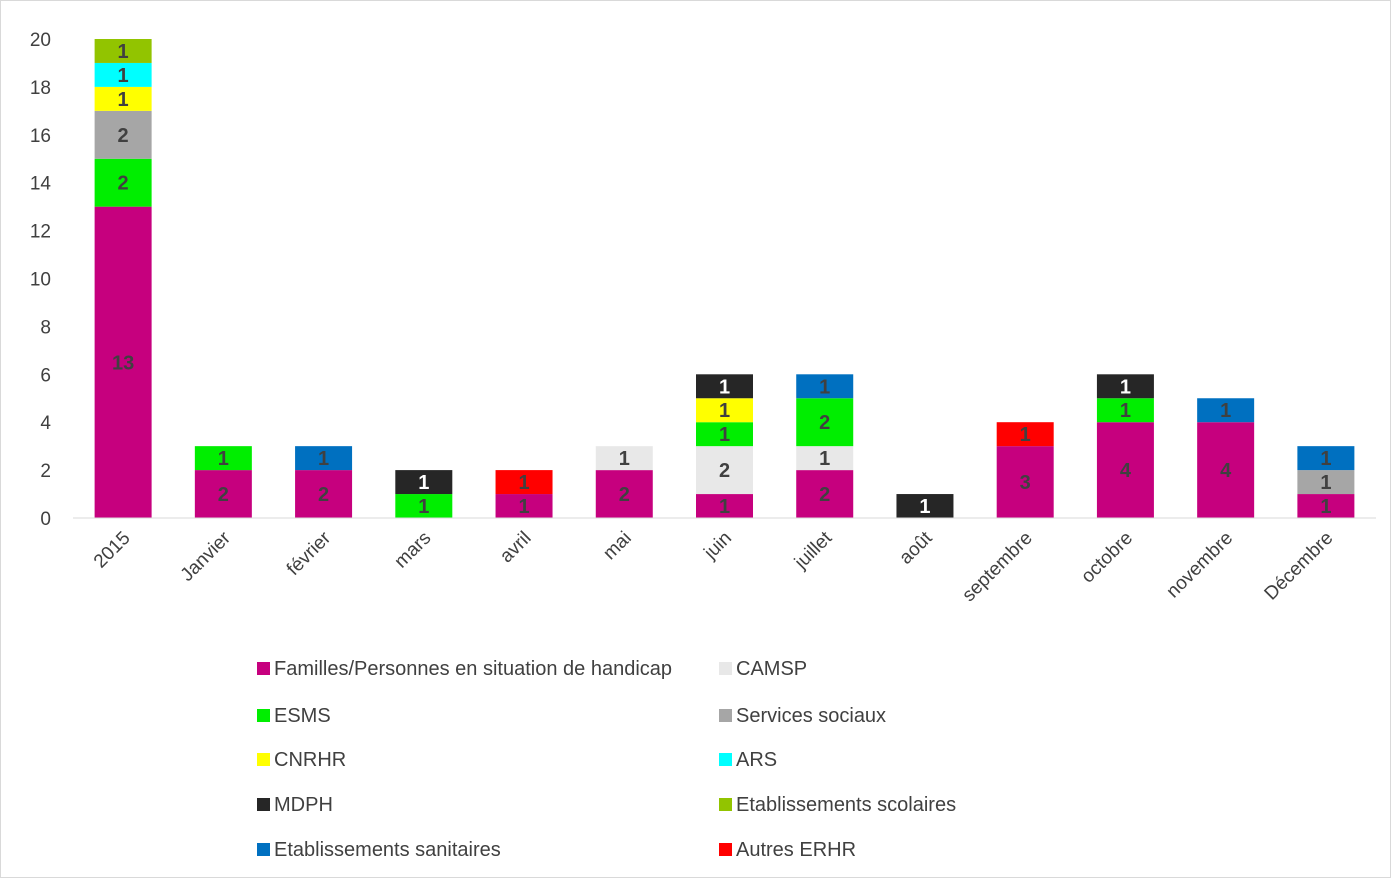 This screenshot has width=1391, height=878. Describe the element at coordinates (1299, 566) in the screenshot. I see `x-tick-label: Décembre` at that location.